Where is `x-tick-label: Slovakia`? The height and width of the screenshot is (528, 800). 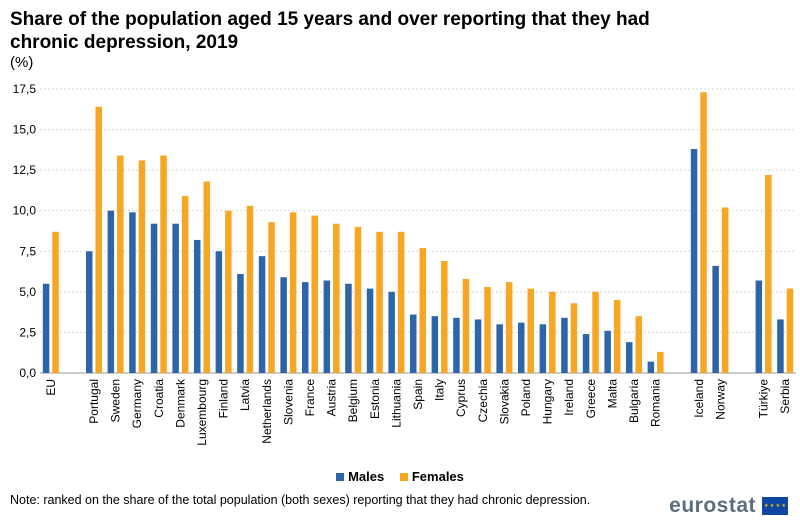
x-tick-label: Slovakia is located at coordinates (504, 402).